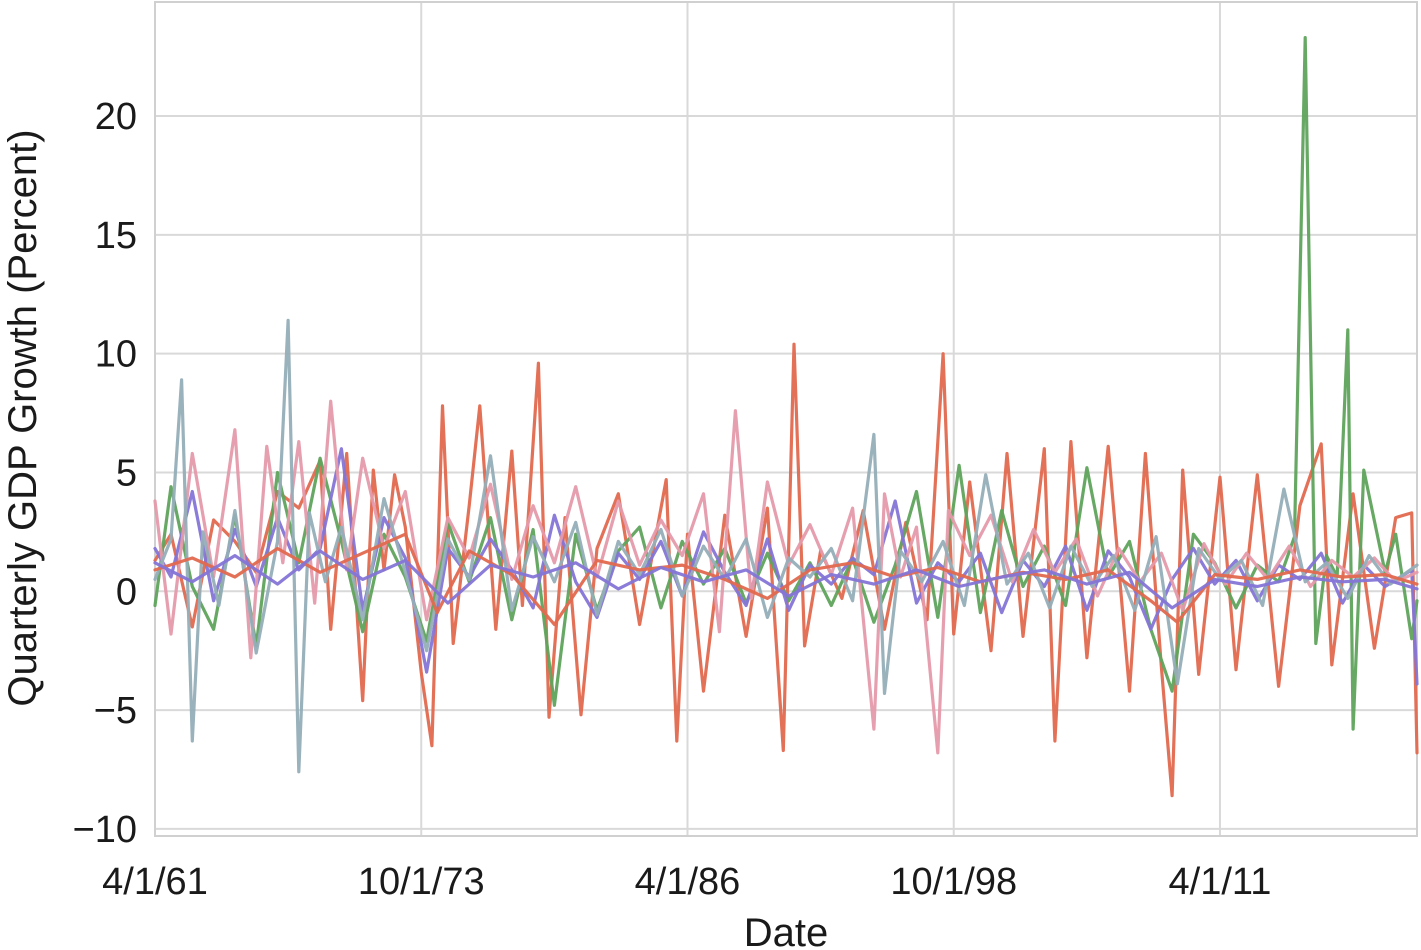  Describe the element at coordinates (116, 355) in the screenshot. I see `y-tick-label: 10` at that location.